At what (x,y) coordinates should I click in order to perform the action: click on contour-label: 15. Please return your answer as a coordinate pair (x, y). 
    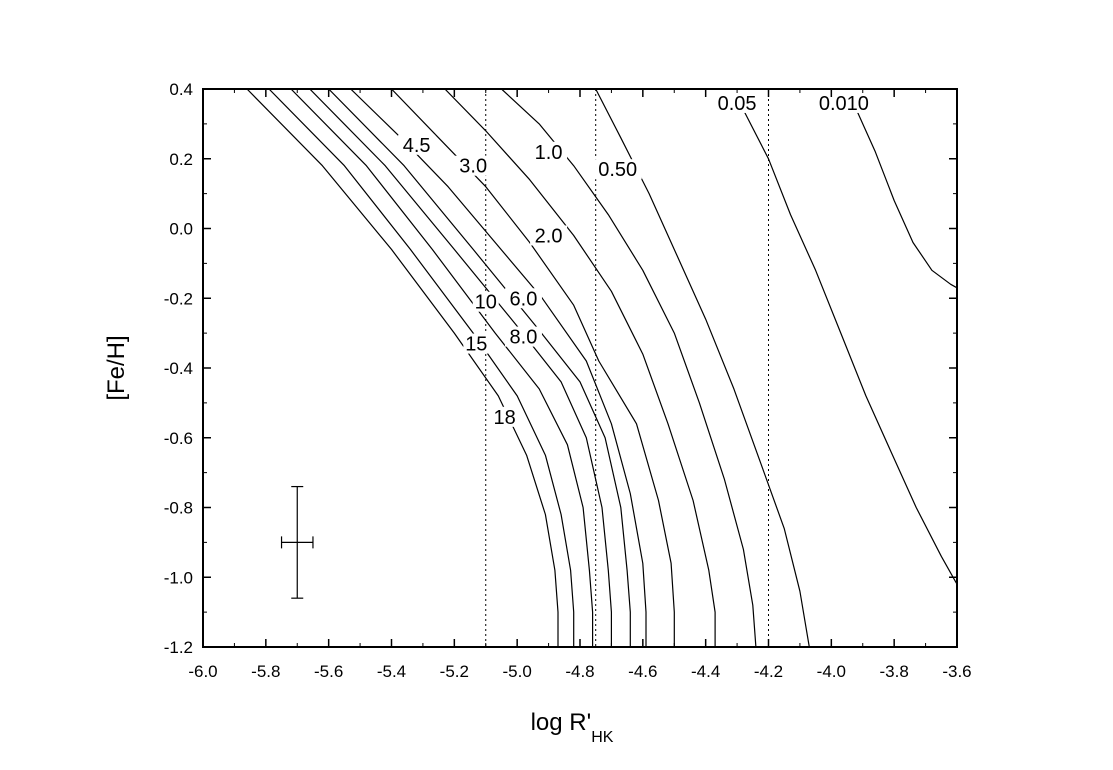
    Looking at the image, I should click on (476, 345).